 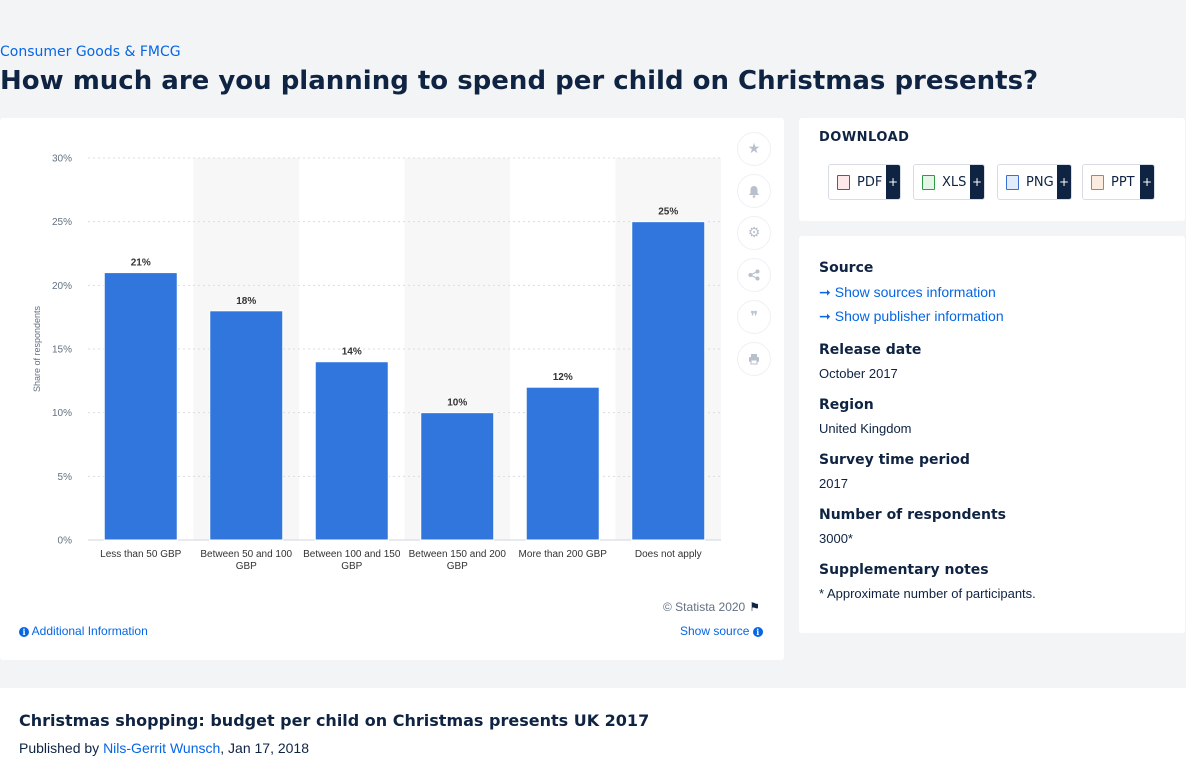 I want to click on author-link: Nils-Gerrit Wunsch, so click(x=162, y=748).